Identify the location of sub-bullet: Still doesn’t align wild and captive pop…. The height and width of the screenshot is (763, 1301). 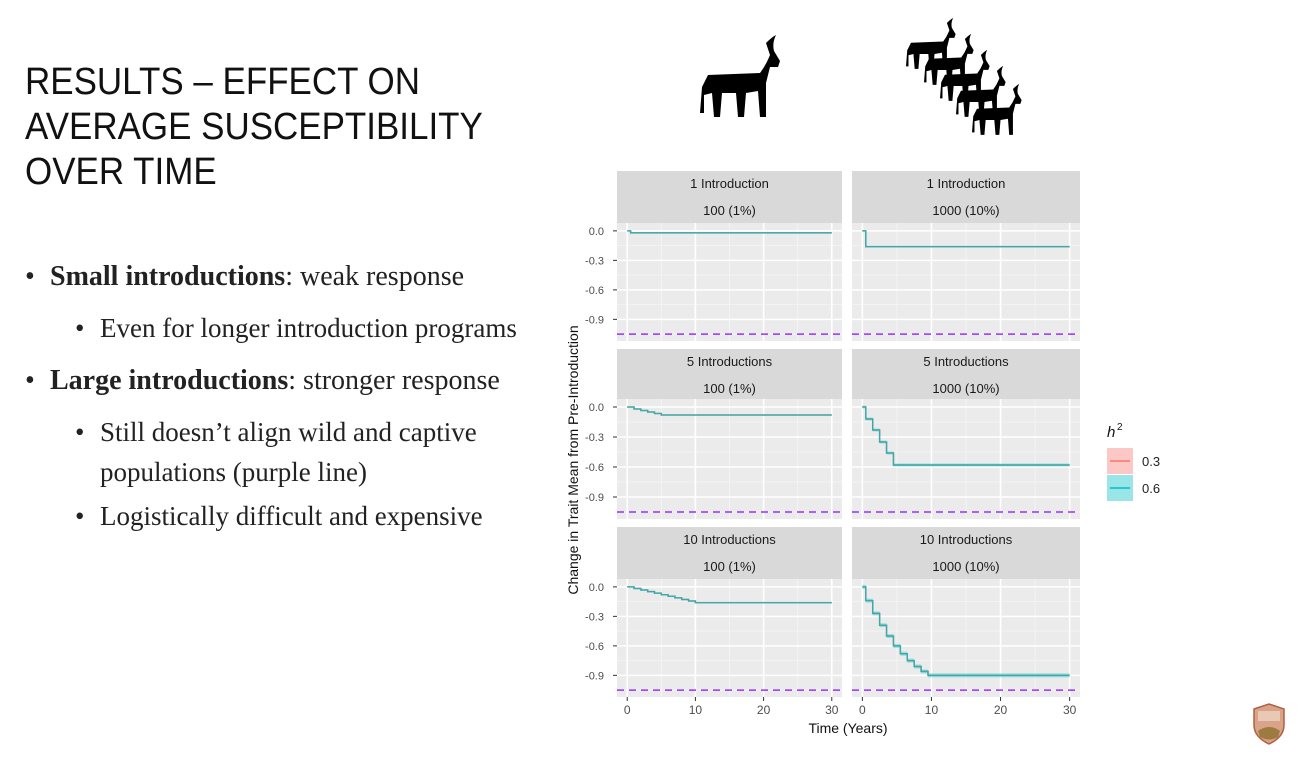
(285, 452).